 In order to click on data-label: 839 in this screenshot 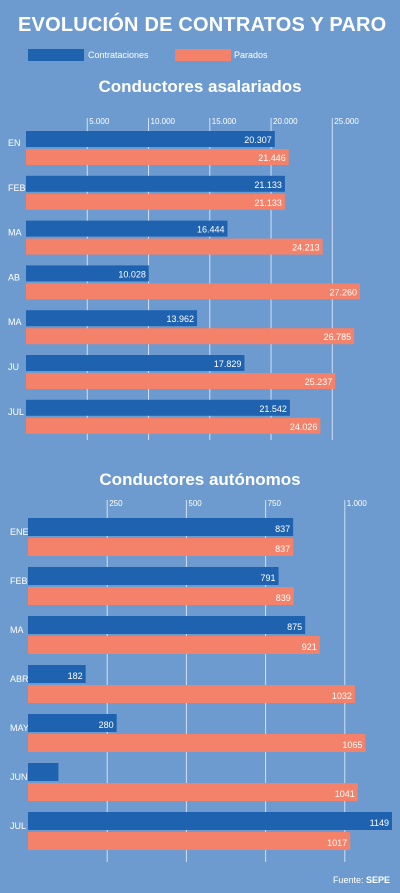, I will do `click(283, 598)`.